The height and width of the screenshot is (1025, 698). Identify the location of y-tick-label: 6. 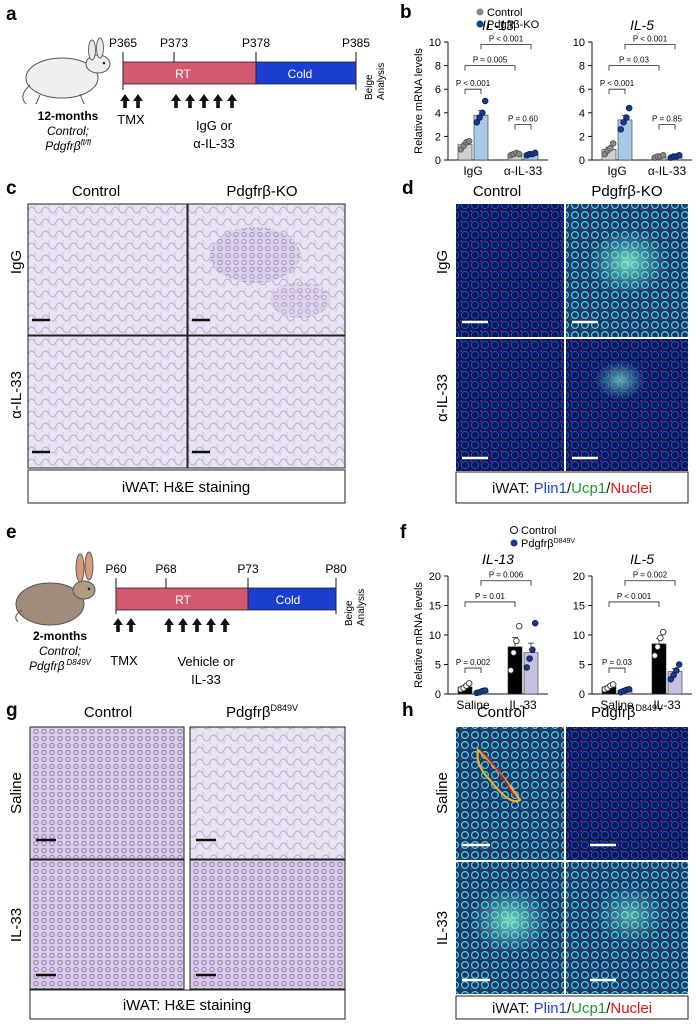
(438, 90).